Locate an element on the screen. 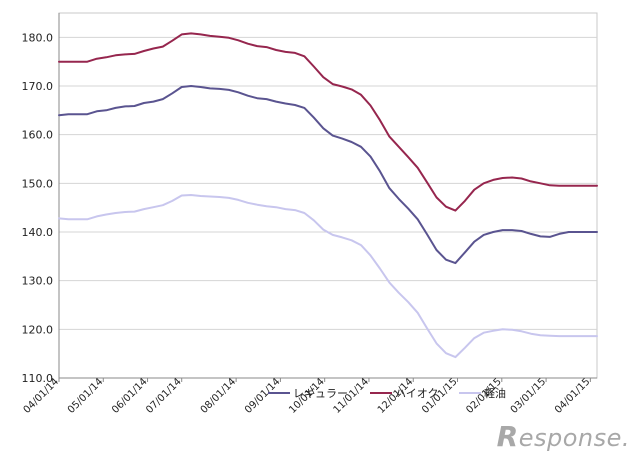 The width and height of the screenshot is (640, 465). x-tick-label: 06/01/14 is located at coordinates (130, 396).